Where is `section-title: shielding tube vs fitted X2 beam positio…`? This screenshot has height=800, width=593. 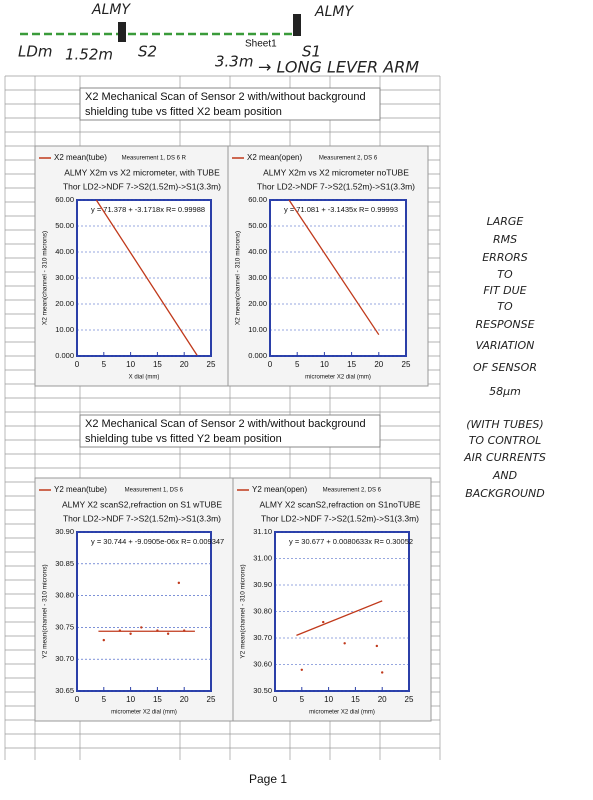
section-title: shielding tube vs fitted X2 beam positio… is located at coordinates (183, 112).